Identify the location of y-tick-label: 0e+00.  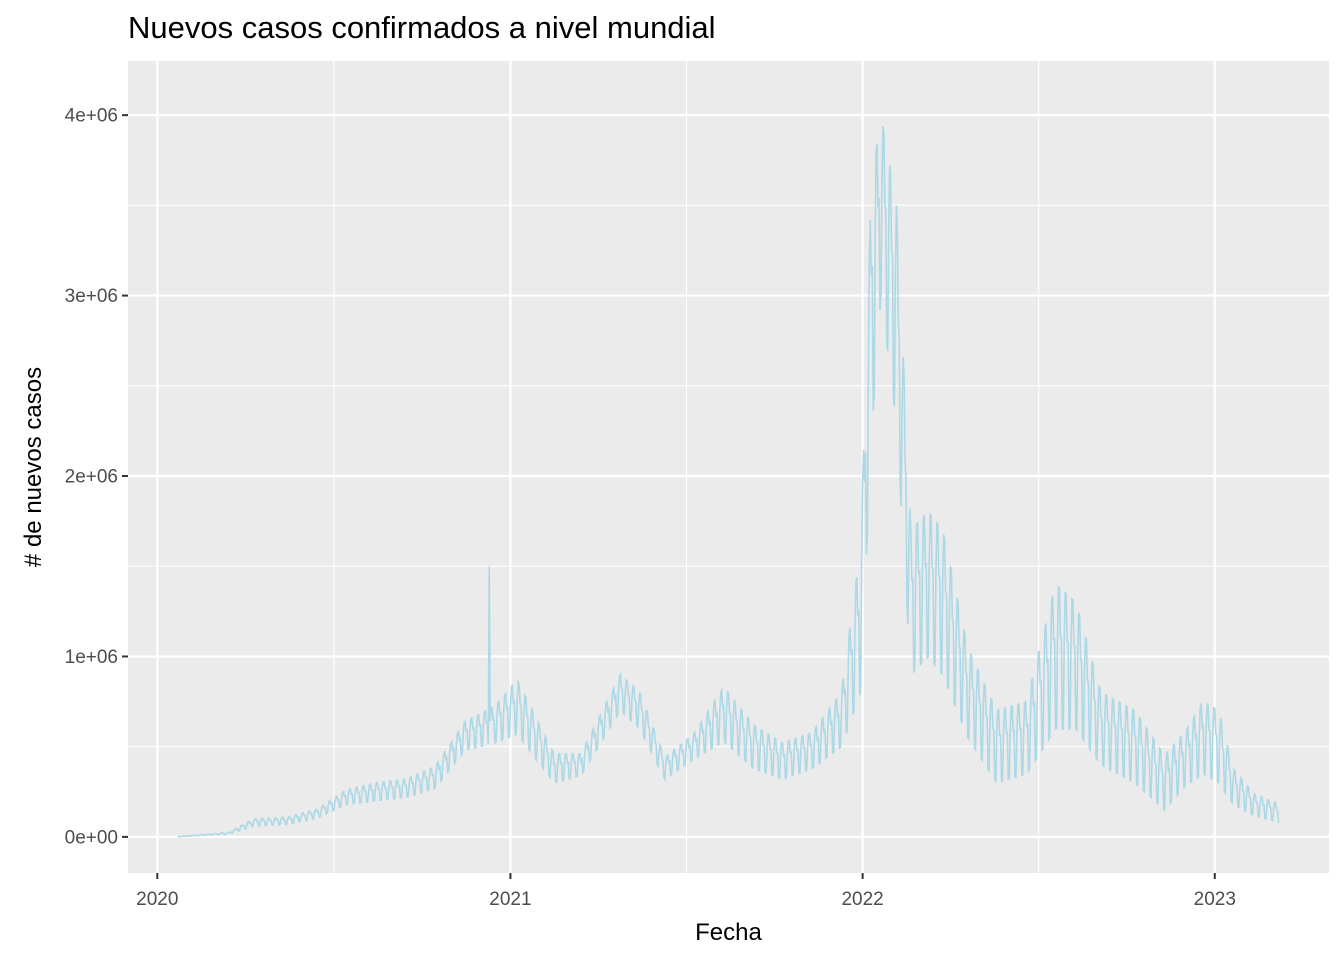
(91, 837).